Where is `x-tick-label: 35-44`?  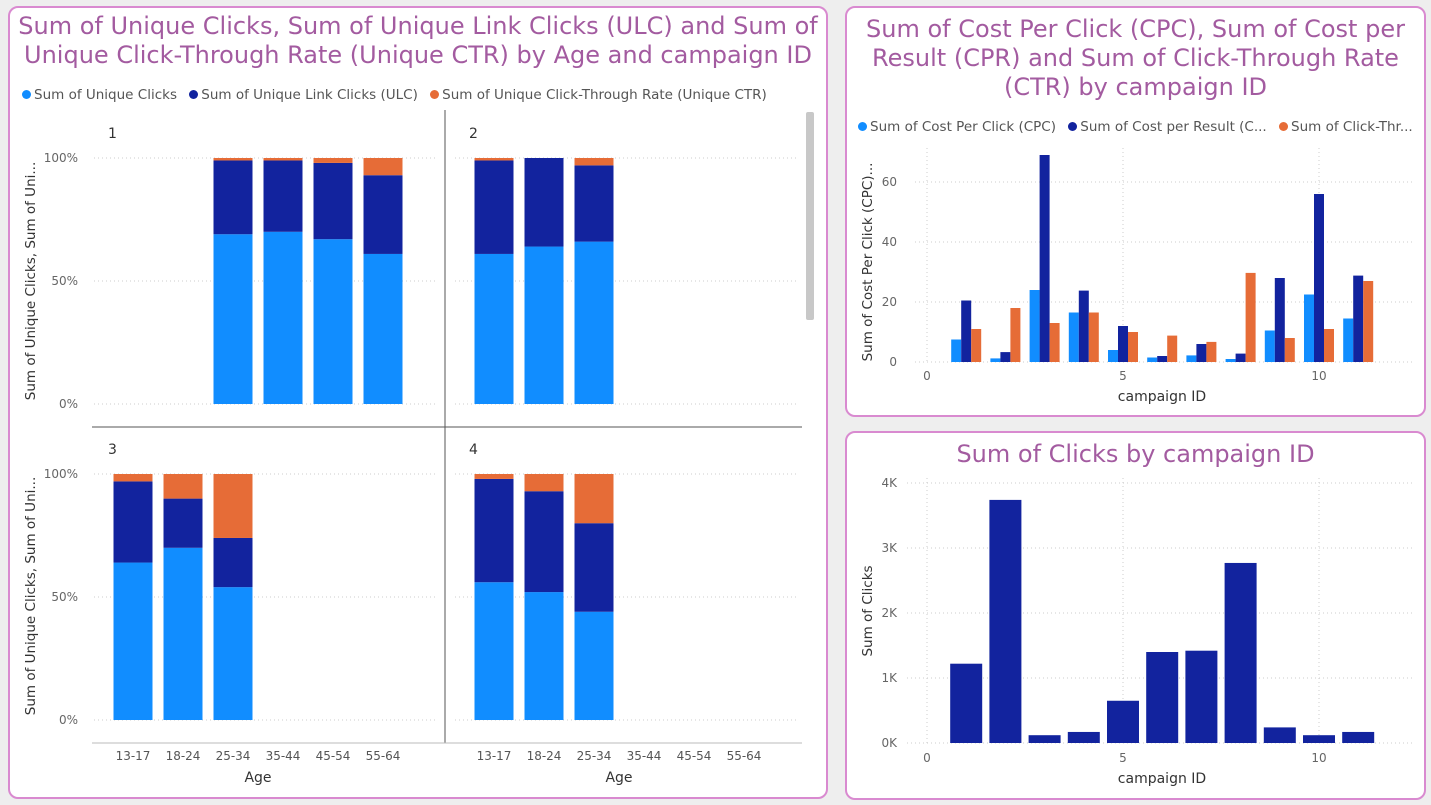 x-tick-label: 35-44 is located at coordinates (283, 756).